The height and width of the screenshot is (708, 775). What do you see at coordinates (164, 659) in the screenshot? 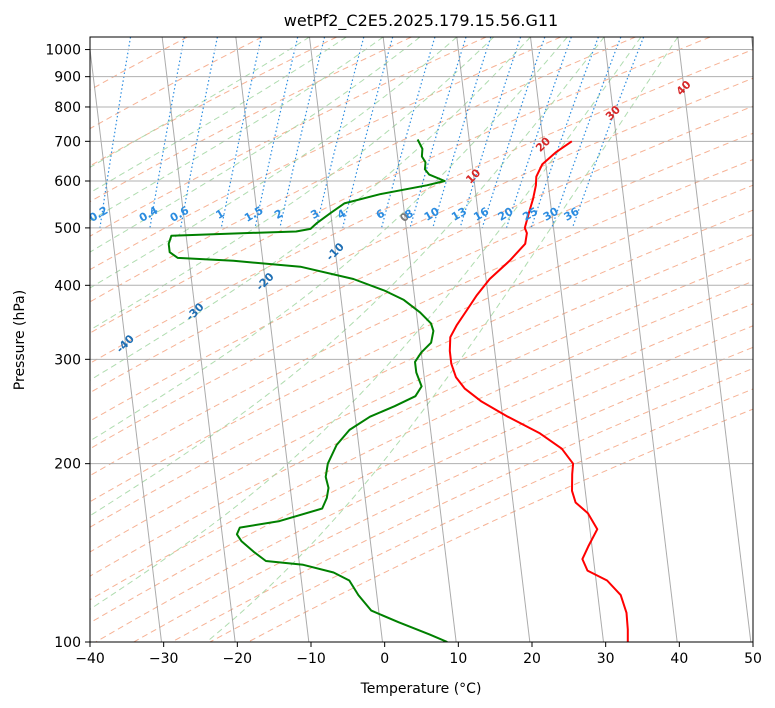
I see `x-tick-label: −30` at bounding box center [164, 659].